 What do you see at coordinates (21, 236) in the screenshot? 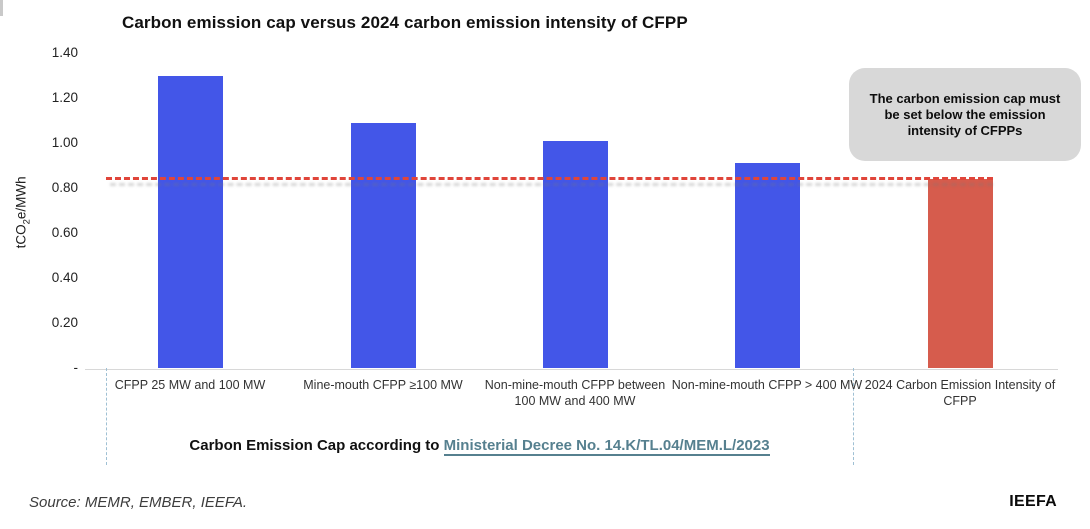
I see `y-axis-label-pre: tCO` at bounding box center [21, 236].